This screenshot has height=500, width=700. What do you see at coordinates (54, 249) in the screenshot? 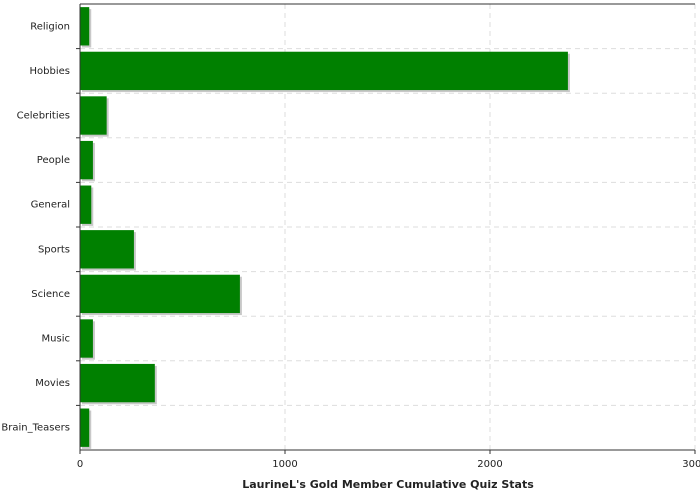
I see `y-tick-label: Sports` at bounding box center [54, 249].